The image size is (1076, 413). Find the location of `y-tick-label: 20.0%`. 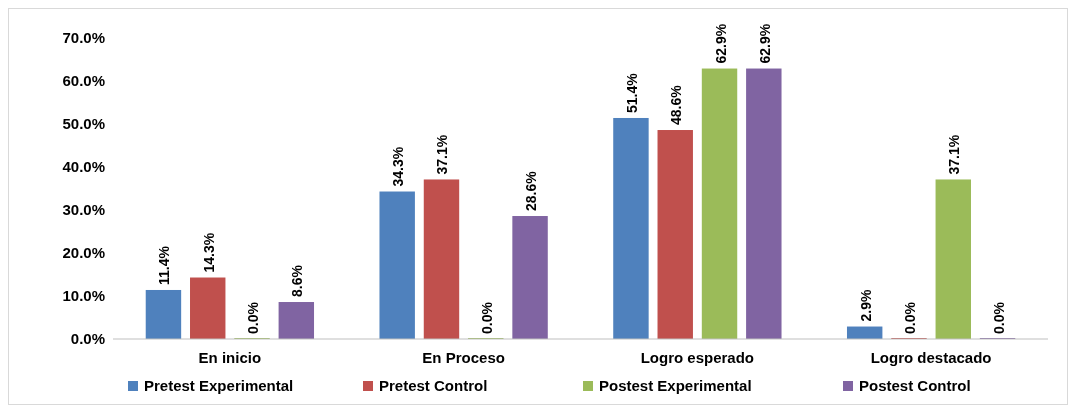

y-tick-label: 20.0% is located at coordinates (83, 253).